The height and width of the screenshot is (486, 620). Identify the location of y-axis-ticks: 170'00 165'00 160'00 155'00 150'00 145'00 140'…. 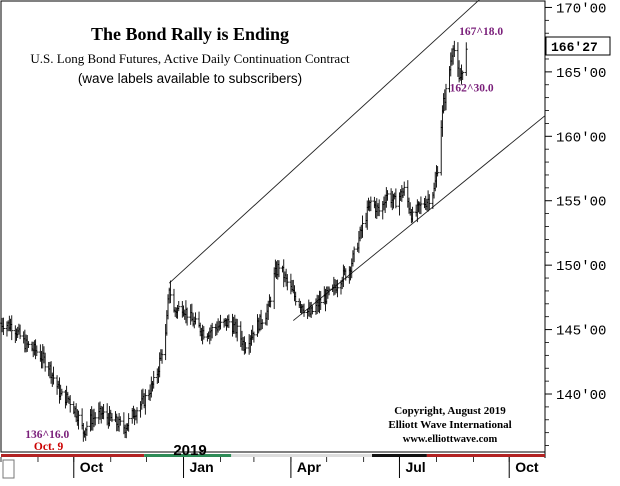
(575, 223).